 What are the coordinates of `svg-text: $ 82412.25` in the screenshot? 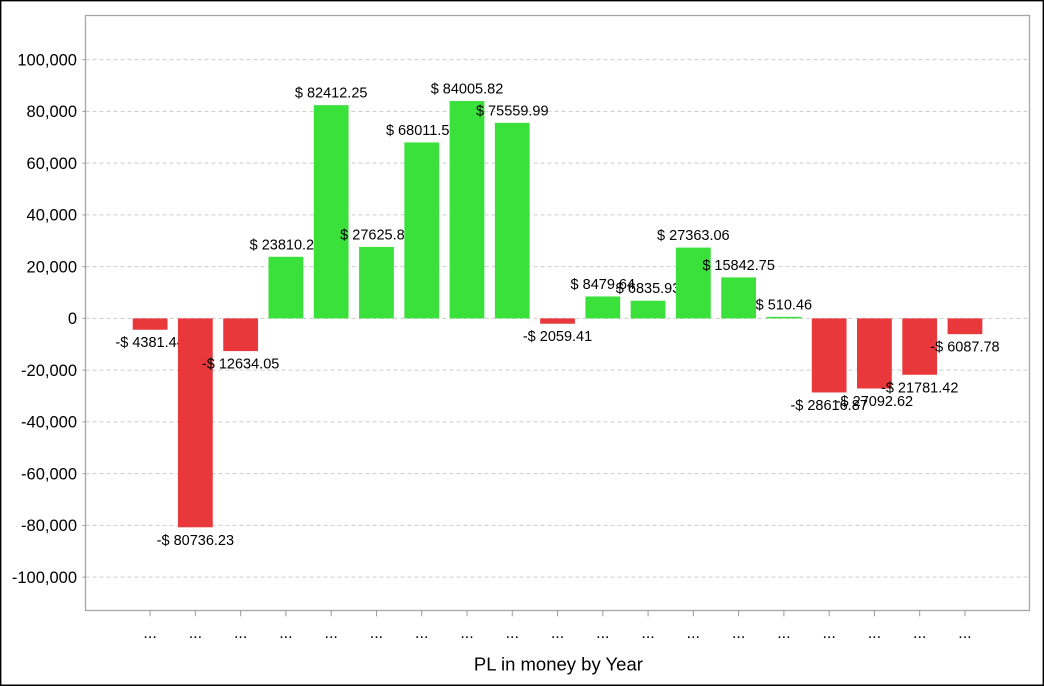 It's located at (331, 94).